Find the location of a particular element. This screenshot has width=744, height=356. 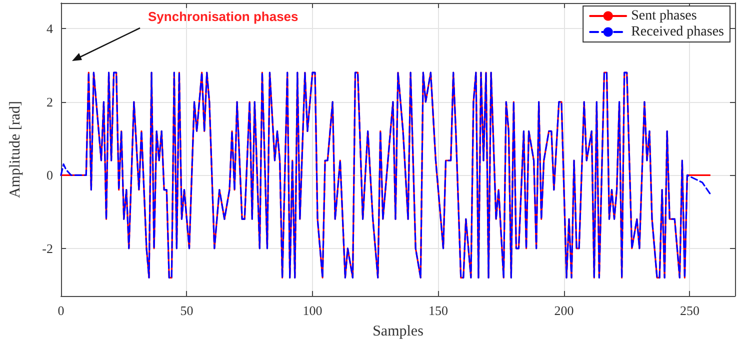

annotation: Synchronisation phases is located at coordinates (223, 16).